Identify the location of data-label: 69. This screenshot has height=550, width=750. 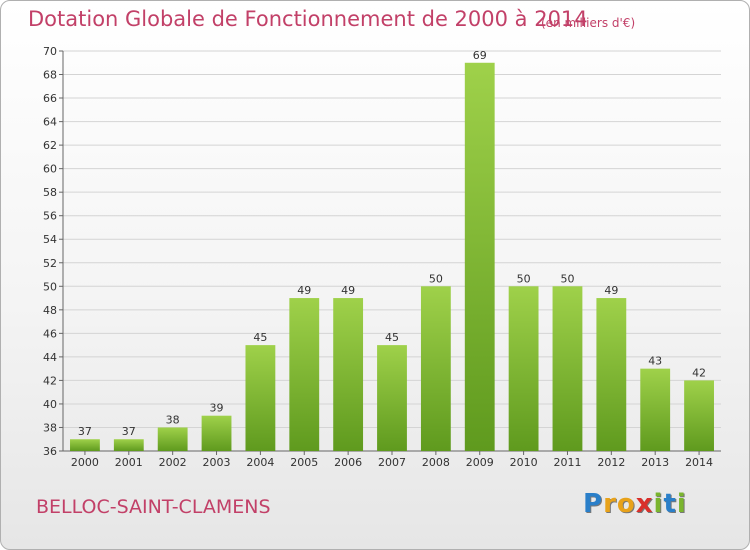
(480, 55).